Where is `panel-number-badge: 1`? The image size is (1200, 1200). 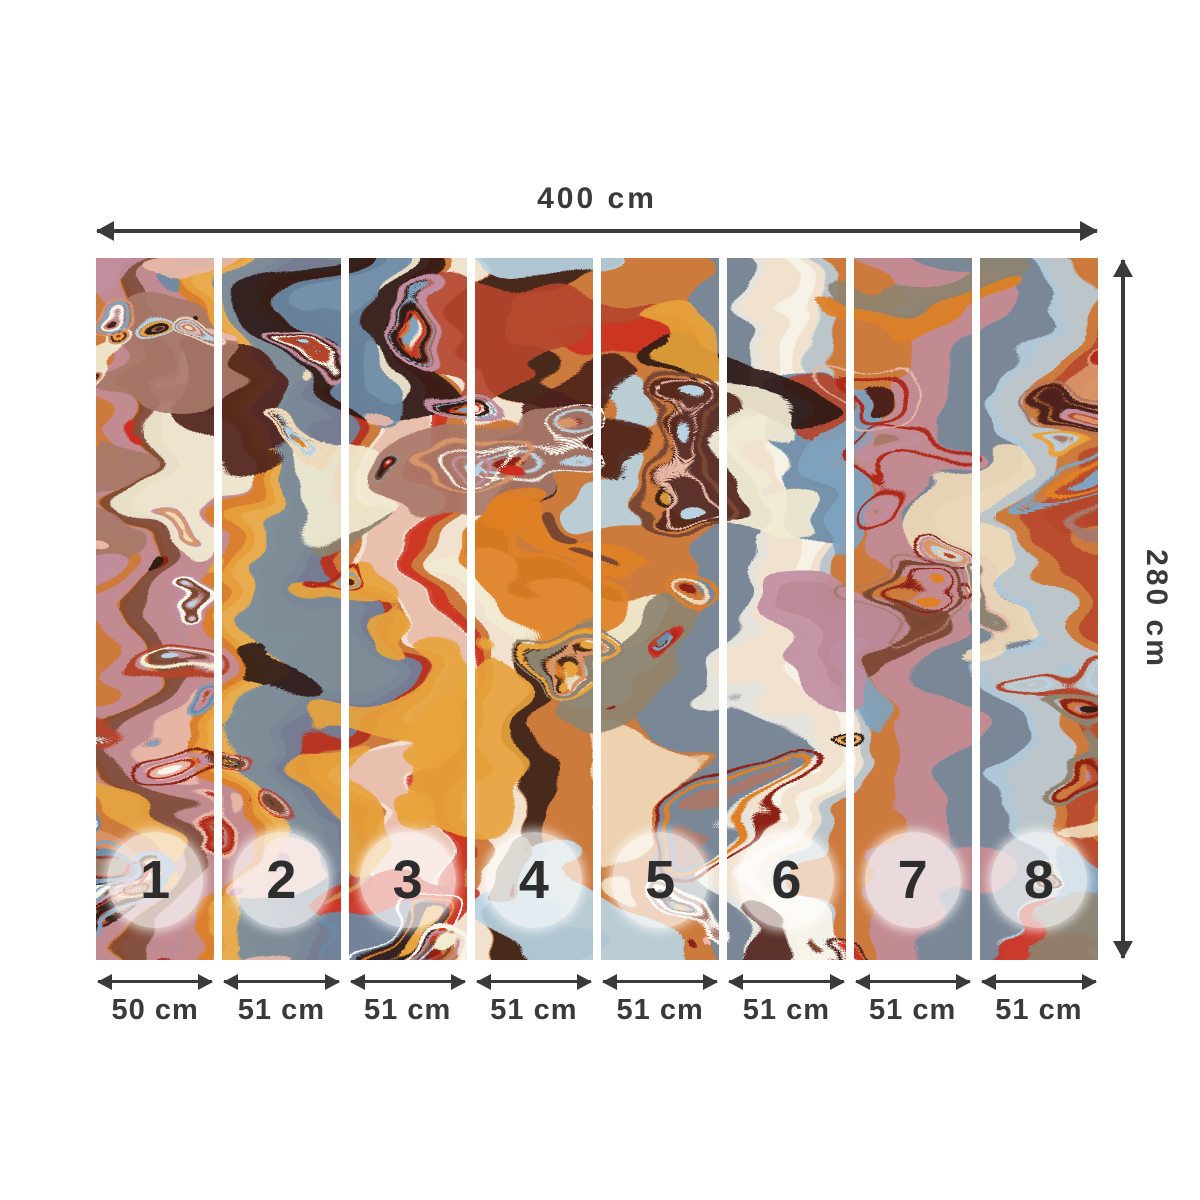
panel-number-badge: 1 is located at coordinates (155, 880).